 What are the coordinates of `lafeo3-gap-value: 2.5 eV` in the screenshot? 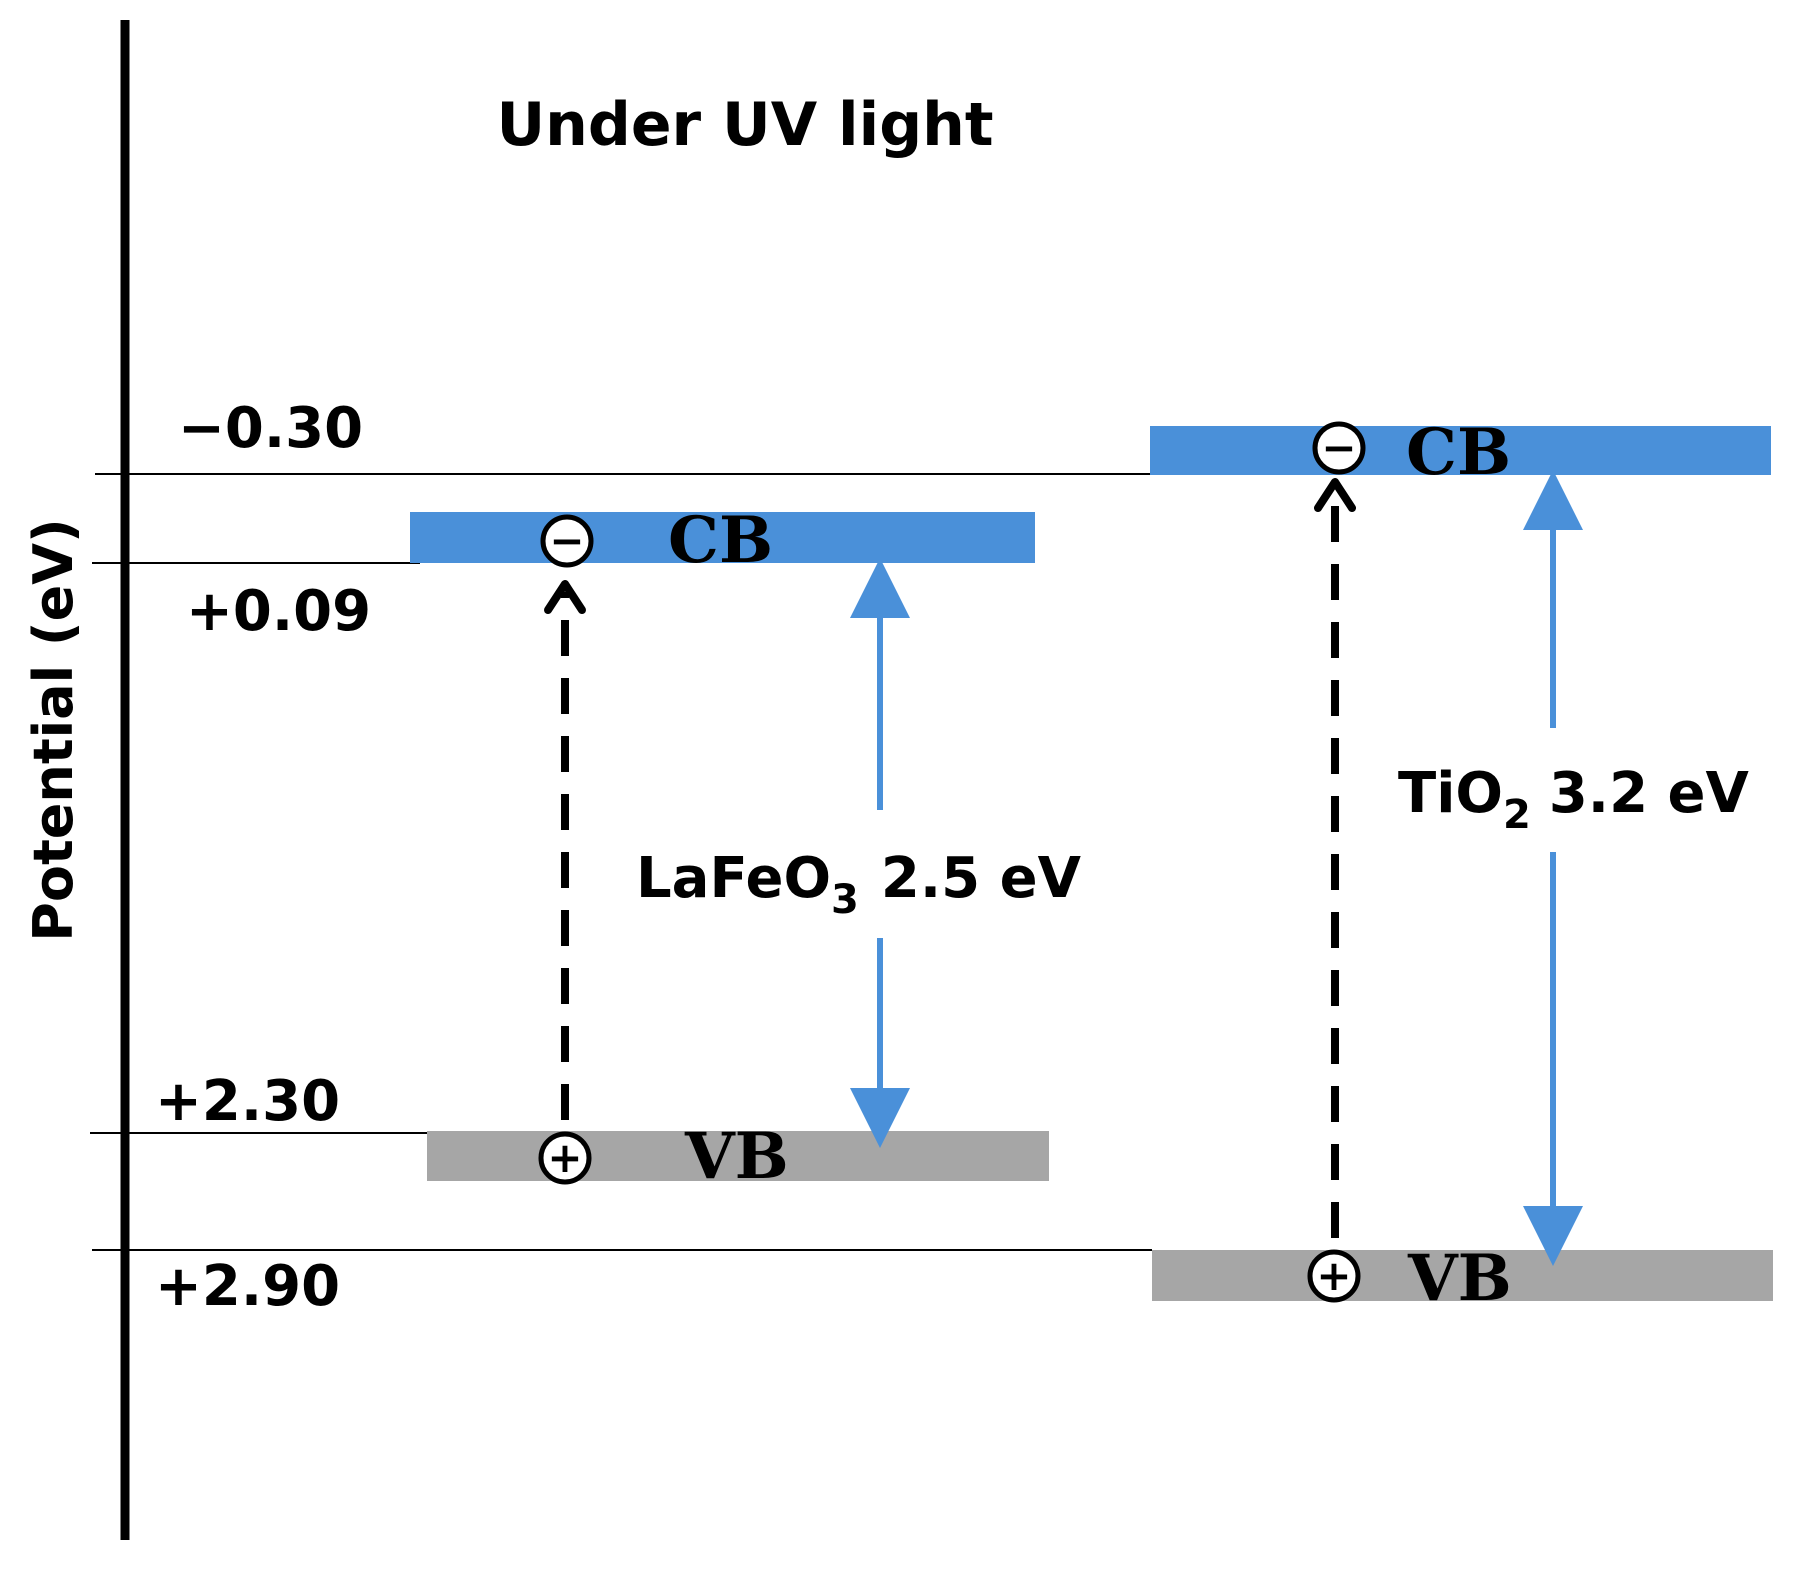 It's located at (981, 878).